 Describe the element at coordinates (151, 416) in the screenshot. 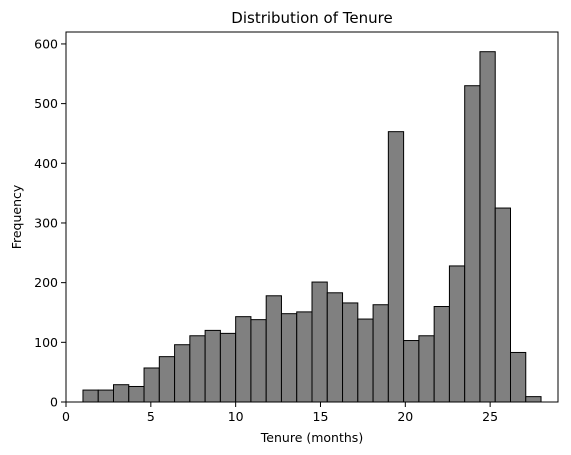

I see `x-tick-label: 5` at that location.